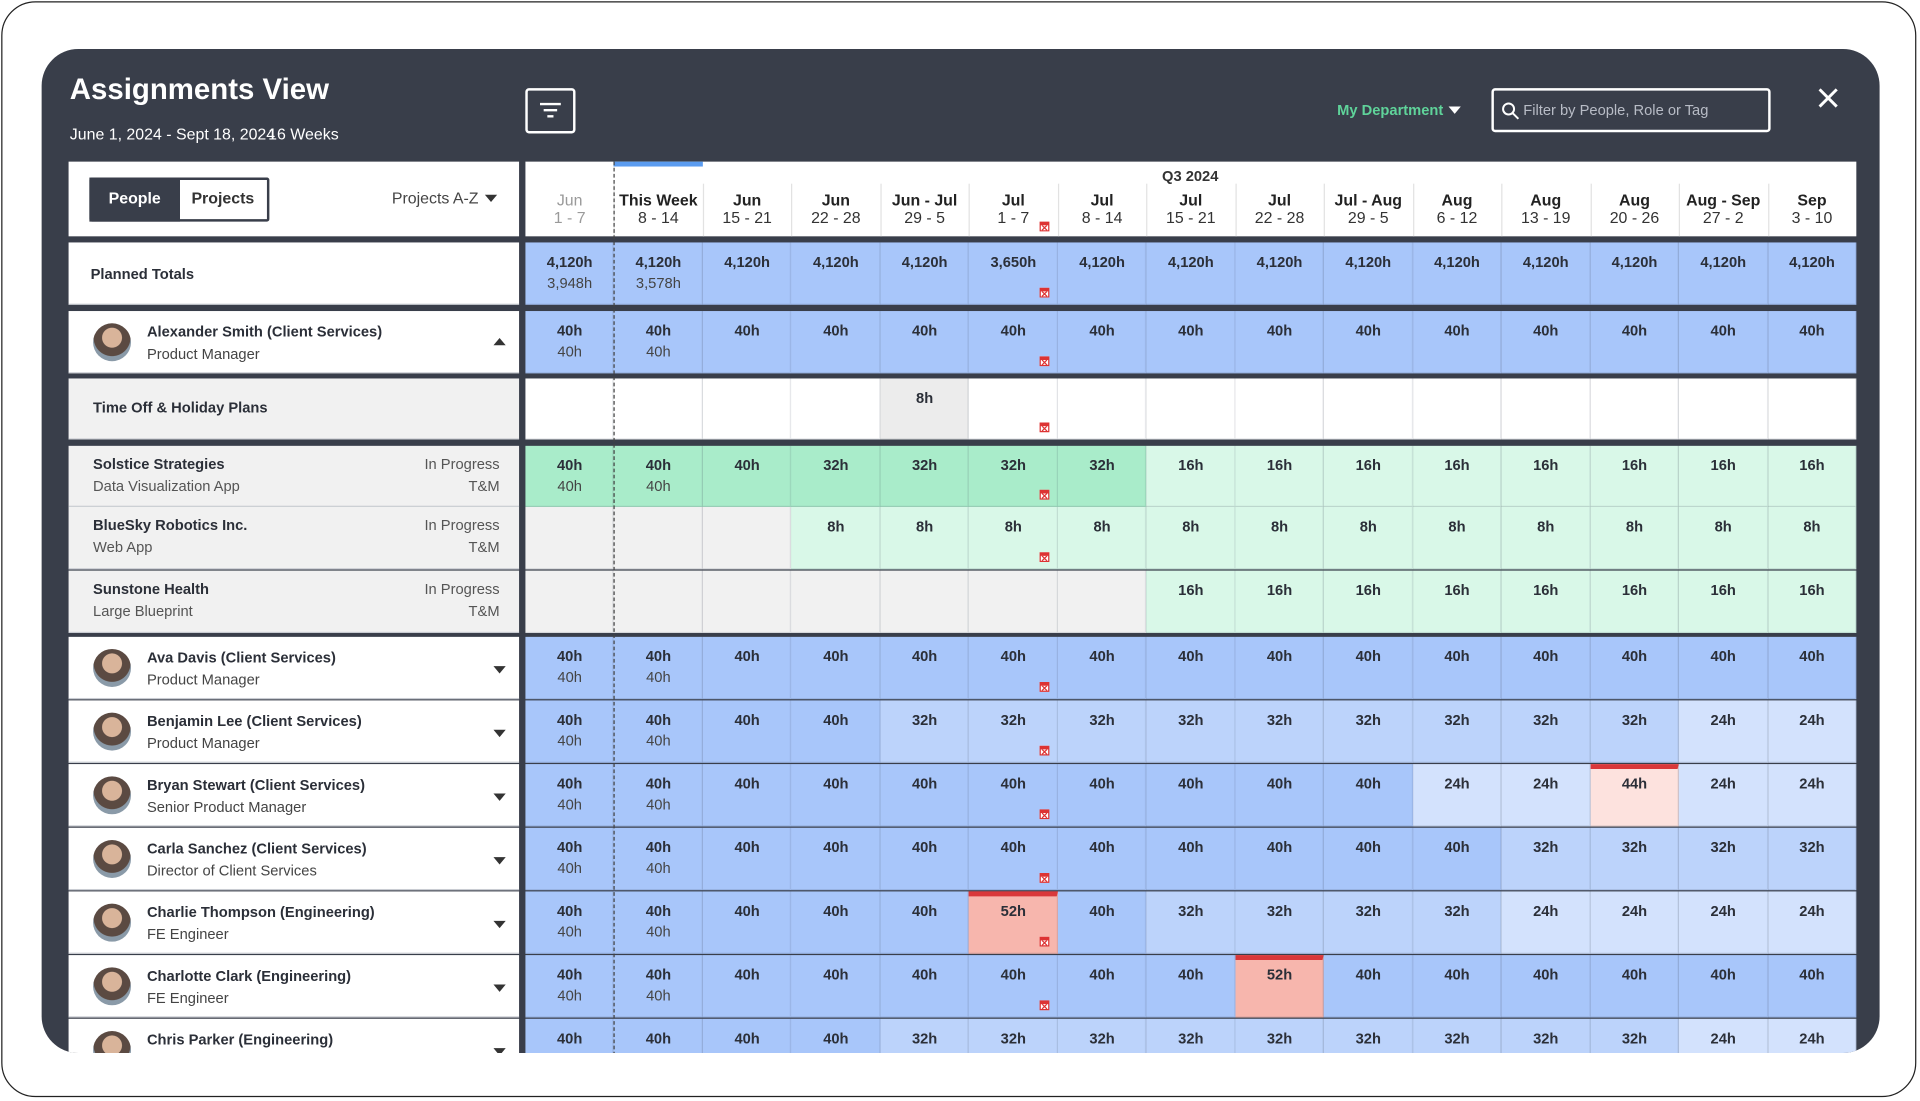  I want to click on planned-hours: 4,120h, so click(1190, 262).